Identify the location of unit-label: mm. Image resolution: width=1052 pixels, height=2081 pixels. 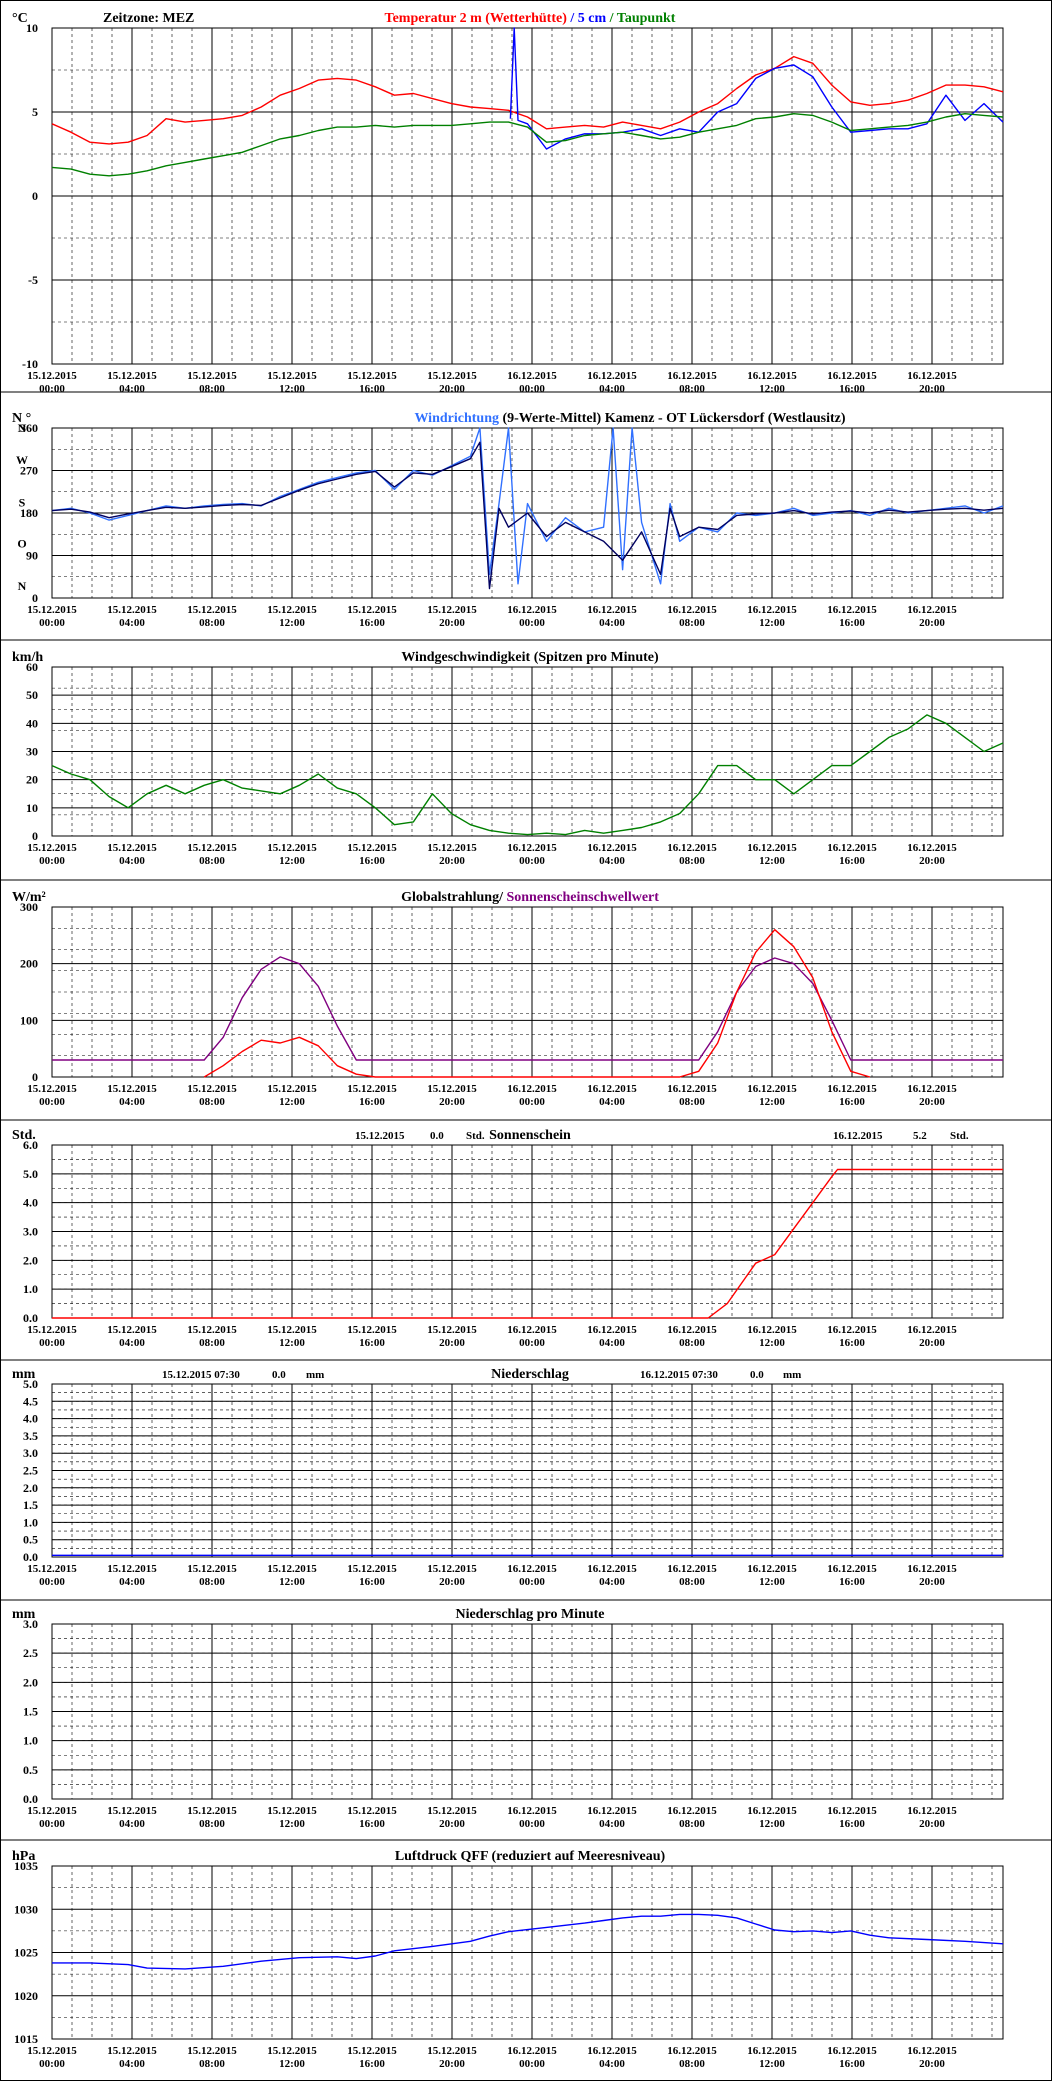
(24, 1614).